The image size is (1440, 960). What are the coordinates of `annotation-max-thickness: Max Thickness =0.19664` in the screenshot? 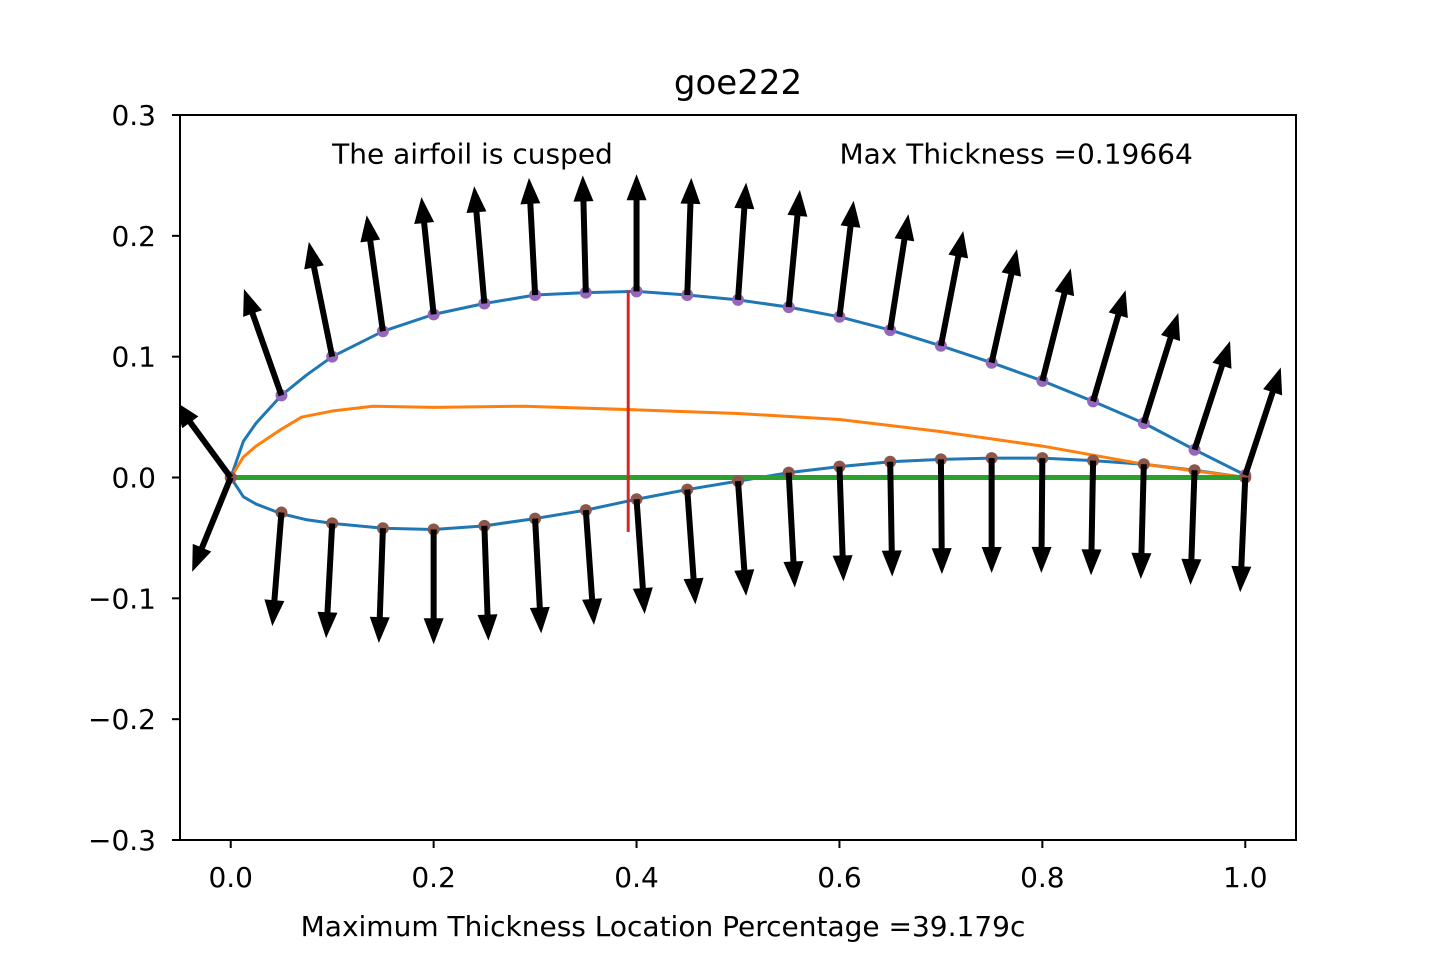 It's located at (1015, 153).